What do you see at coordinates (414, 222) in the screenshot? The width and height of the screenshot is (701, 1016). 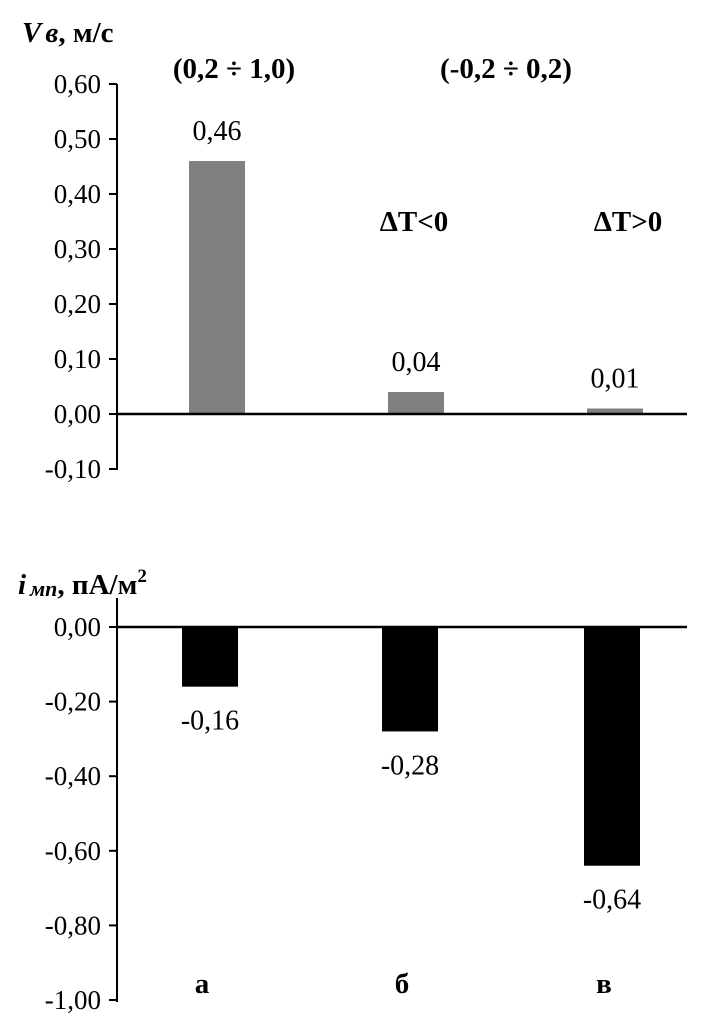 I see `top-condition-annotation-1: ΔT<0` at bounding box center [414, 222].